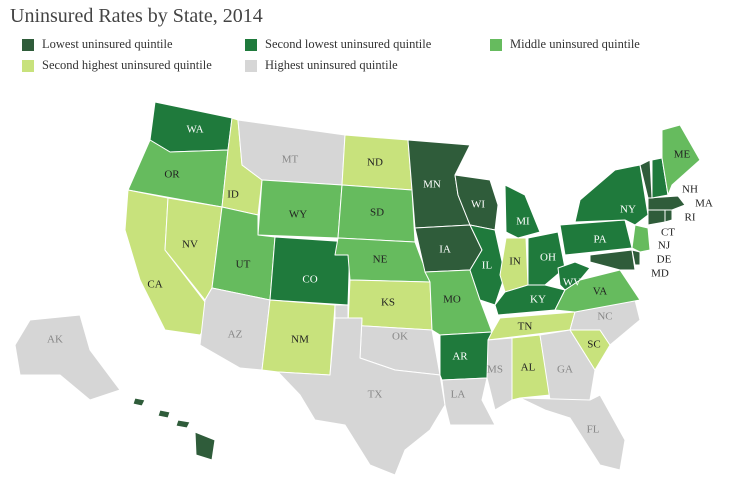  I want to click on state-label: RI, so click(690, 218).